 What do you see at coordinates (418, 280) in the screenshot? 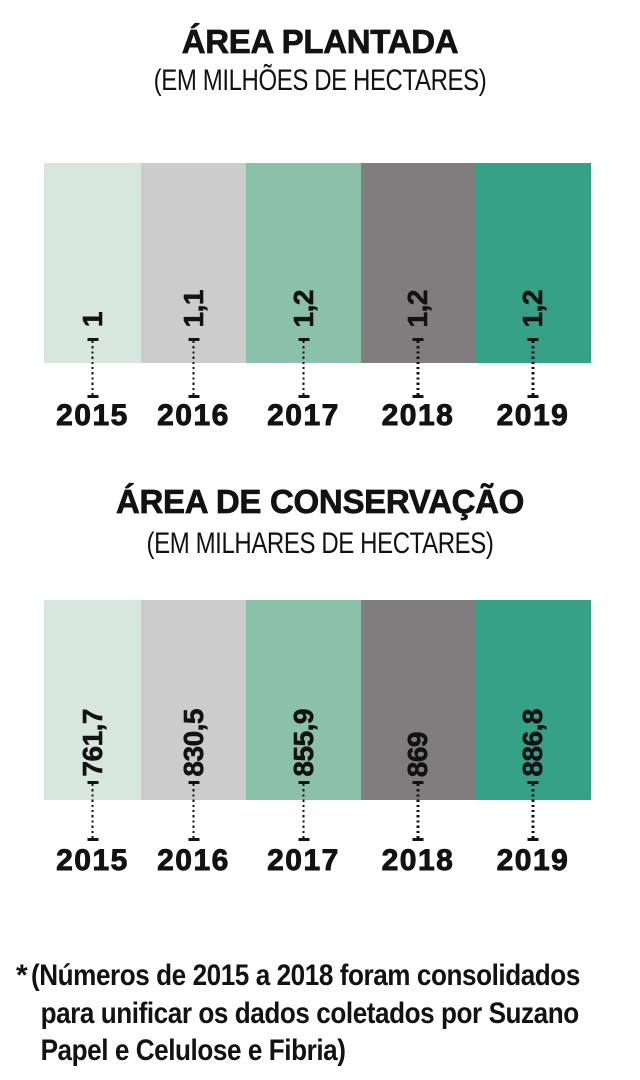
I see `bar-band-2018: 1,2` at bounding box center [418, 280].